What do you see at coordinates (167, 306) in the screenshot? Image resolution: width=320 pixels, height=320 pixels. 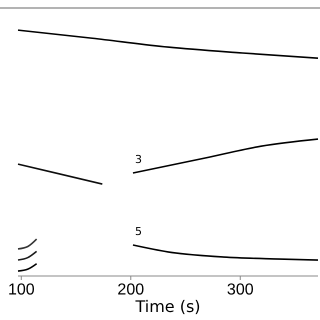 I see `x-axis-title: Time (s)` at bounding box center [167, 306].